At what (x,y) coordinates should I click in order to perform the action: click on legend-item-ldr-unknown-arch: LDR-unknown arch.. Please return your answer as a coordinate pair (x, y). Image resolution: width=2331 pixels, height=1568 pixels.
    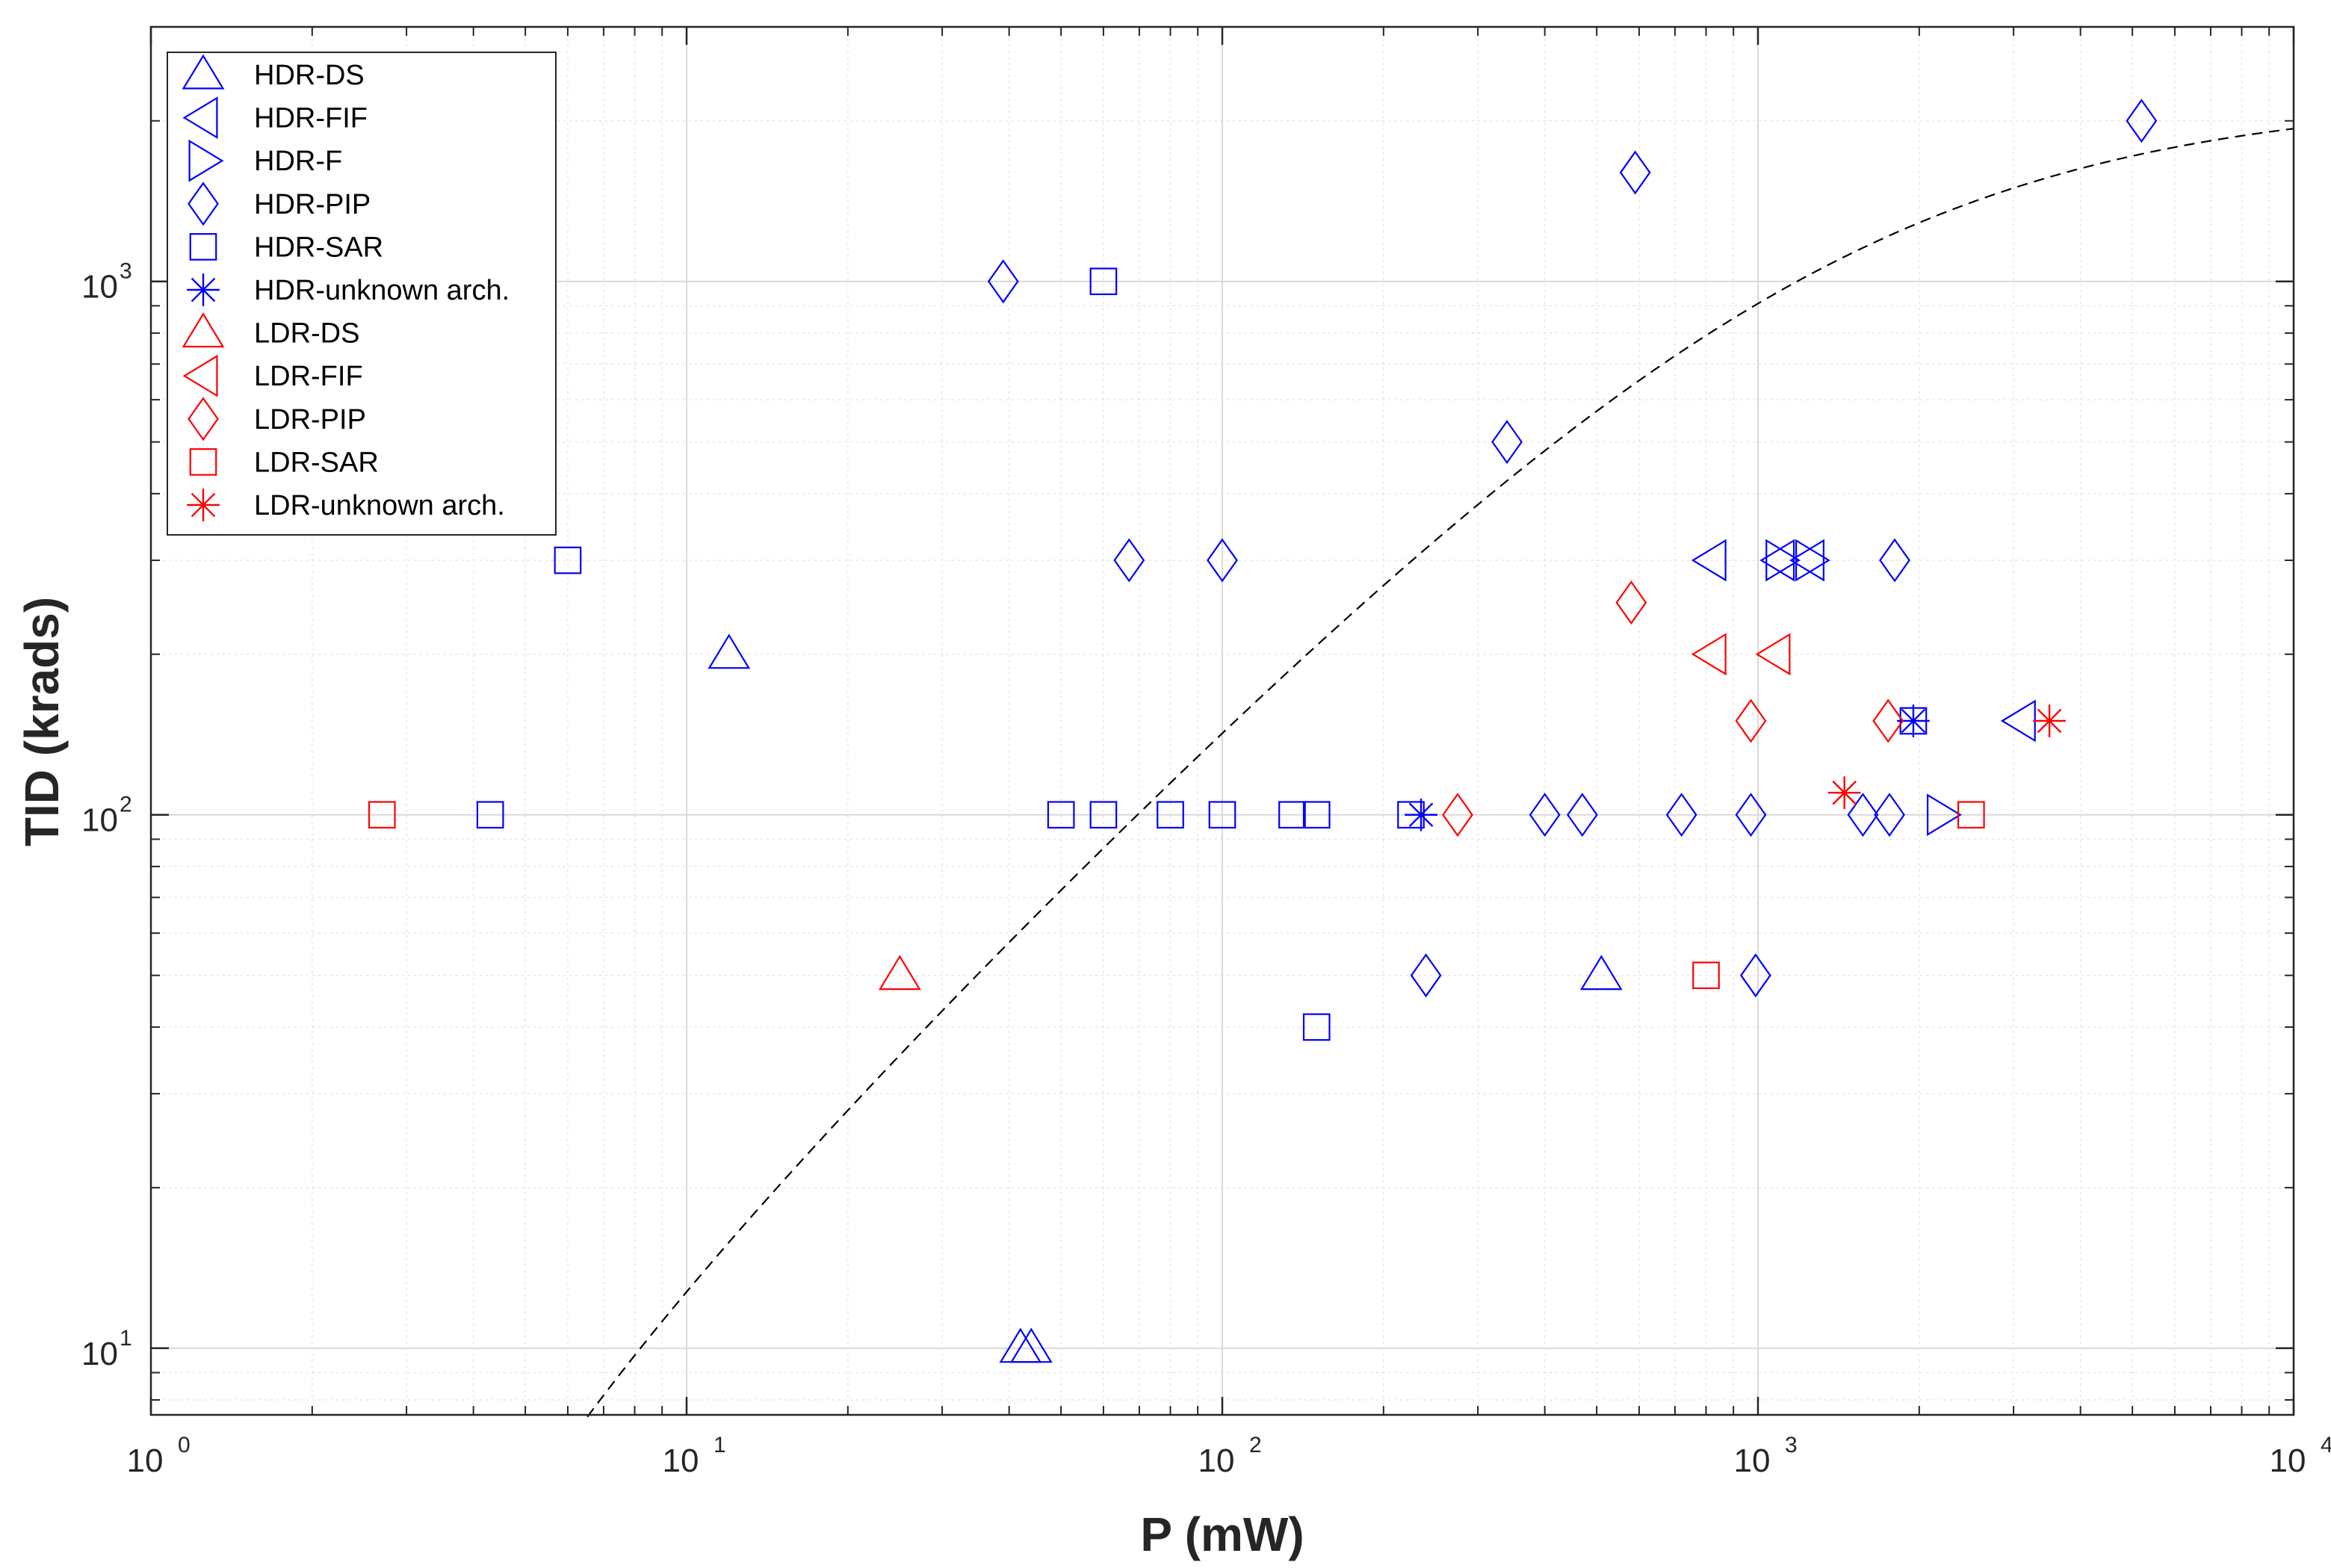
    Looking at the image, I should click on (346, 505).